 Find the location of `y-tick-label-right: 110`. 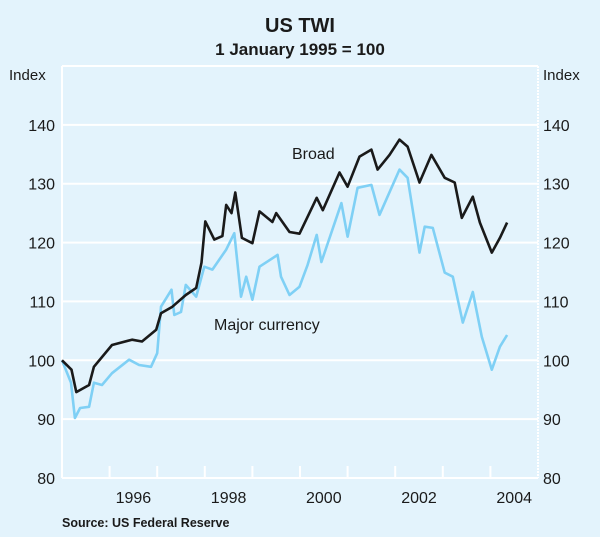

y-tick-label-right: 110 is located at coordinates (556, 302).